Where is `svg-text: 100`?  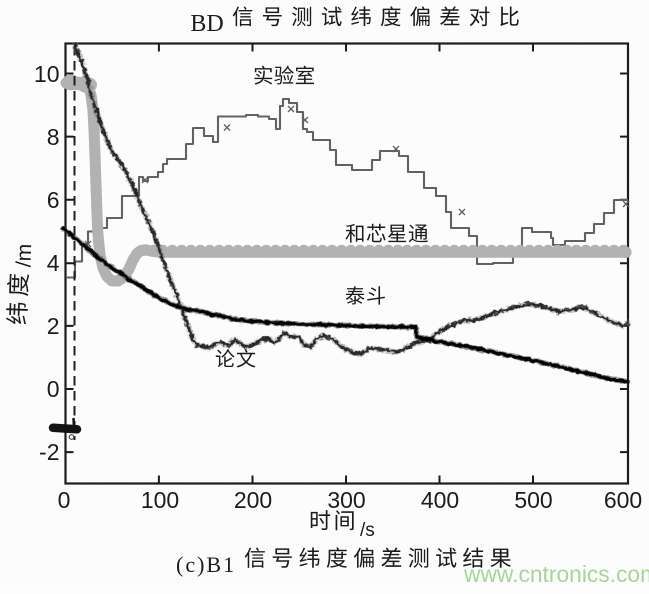
svg-text: 100 is located at coordinates (160, 500).